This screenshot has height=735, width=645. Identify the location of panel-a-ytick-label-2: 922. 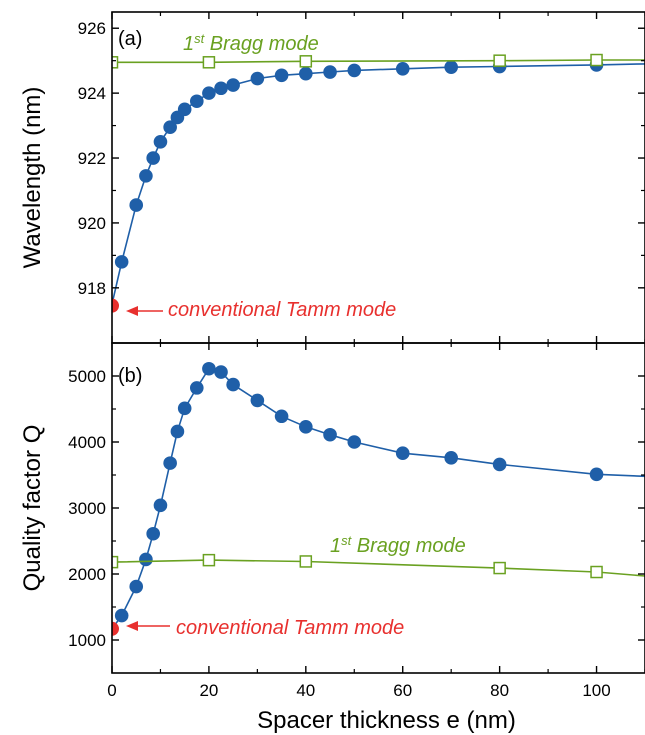
(92, 158).